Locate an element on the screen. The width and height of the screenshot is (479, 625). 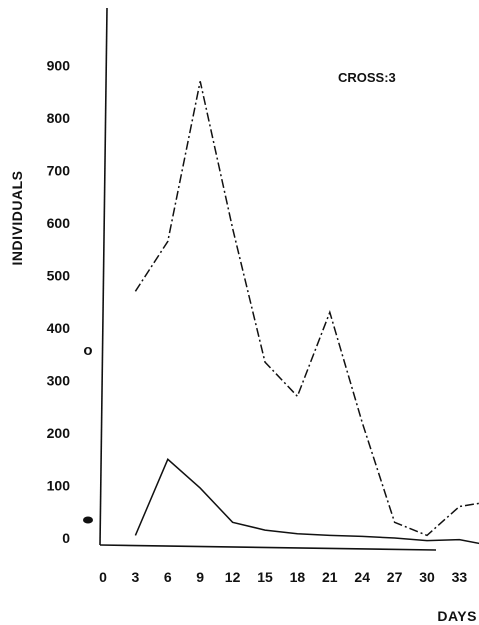
y-tick-labels: 0 100 200 300 400 500 600 700 800 900 is located at coordinates (59, 302).